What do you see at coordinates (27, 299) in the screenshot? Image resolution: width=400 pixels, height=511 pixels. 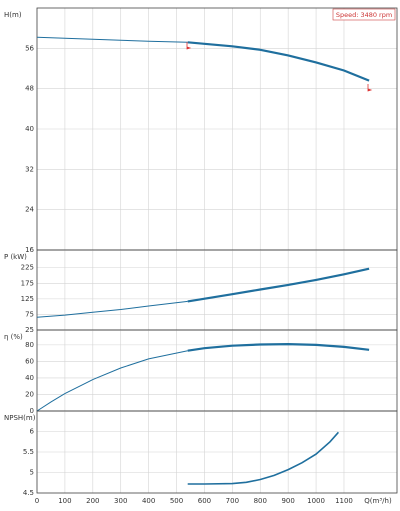 I see `y-tick-label: 125` at bounding box center [27, 299].